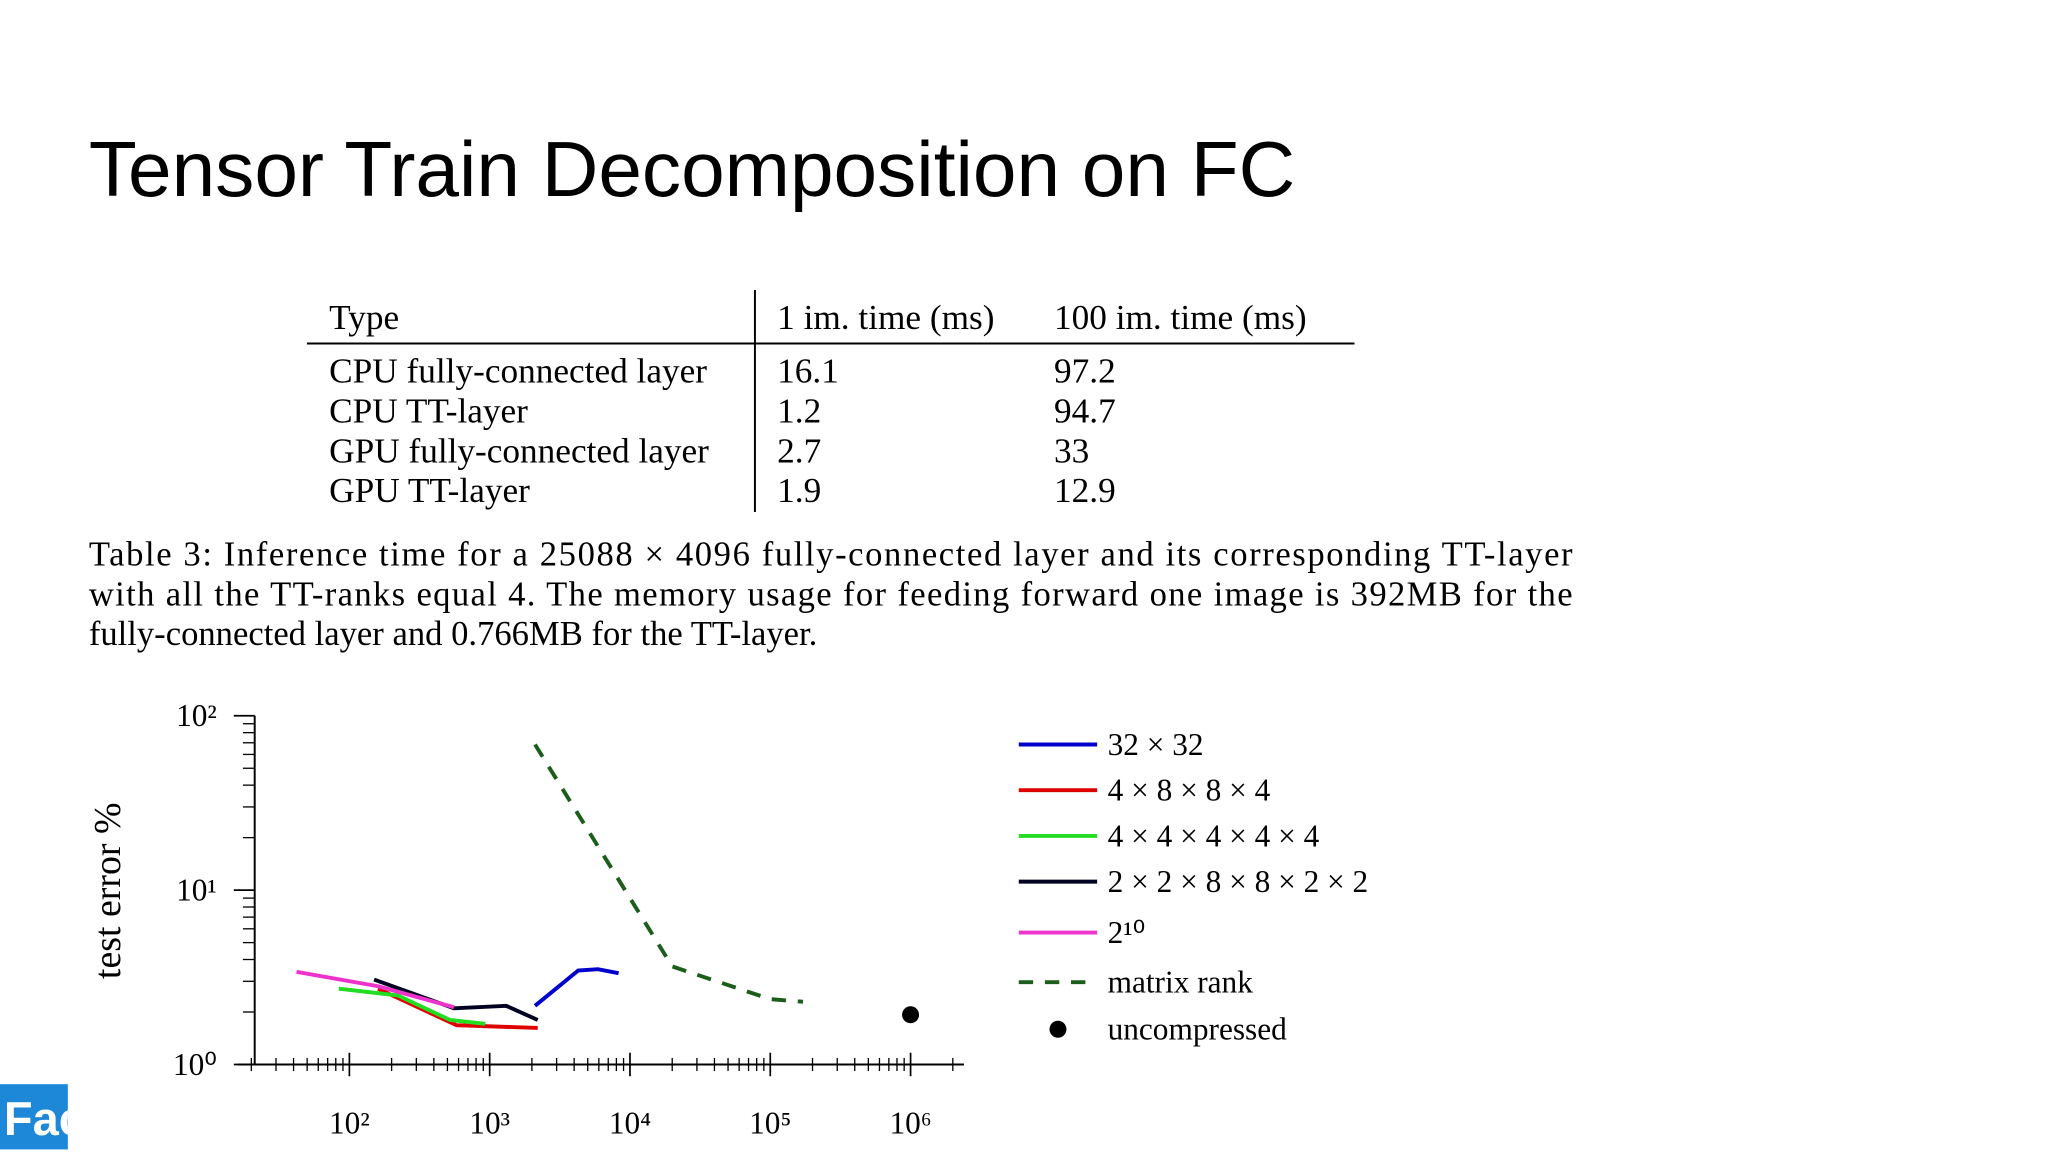 The height and width of the screenshot is (1152, 2048). What do you see at coordinates (1181, 982) in the screenshot?
I see `legend-label: matrix rank` at bounding box center [1181, 982].